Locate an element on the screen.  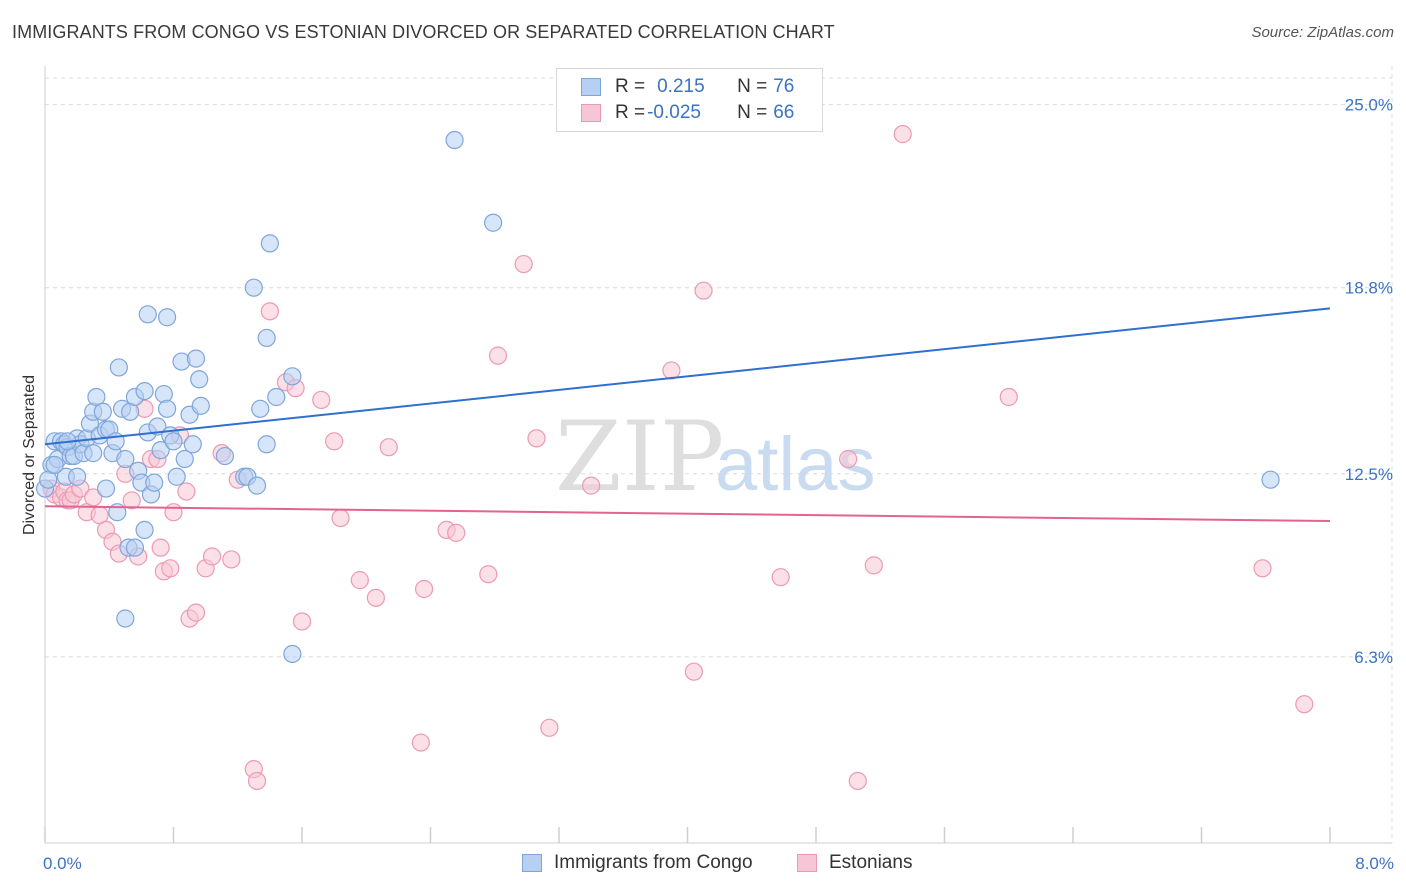
legend-swatch-estonians is located at coordinates (591, 113).